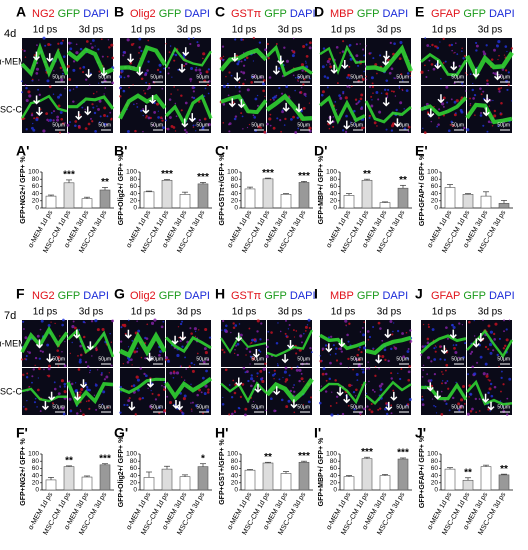 Image resolution: width=528 pixels, height=550 pixels. I want to click on stain: GFP, so click(275, 14).